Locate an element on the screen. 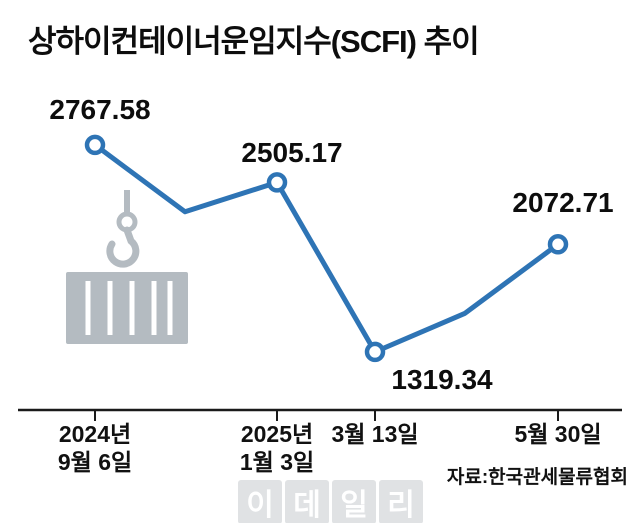 This screenshot has width=640, height=523. x-axis-label: 5월 30일 is located at coordinates (558, 434).